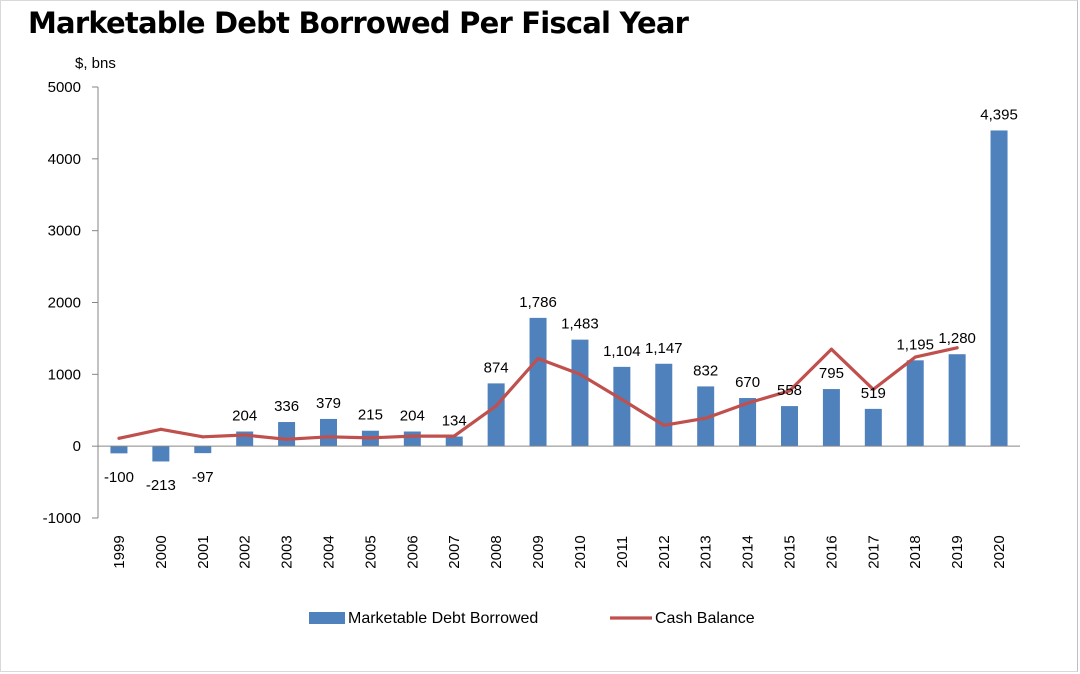  Describe the element at coordinates (999, 288) in the screenshot. I see `bar-2020` at that location.